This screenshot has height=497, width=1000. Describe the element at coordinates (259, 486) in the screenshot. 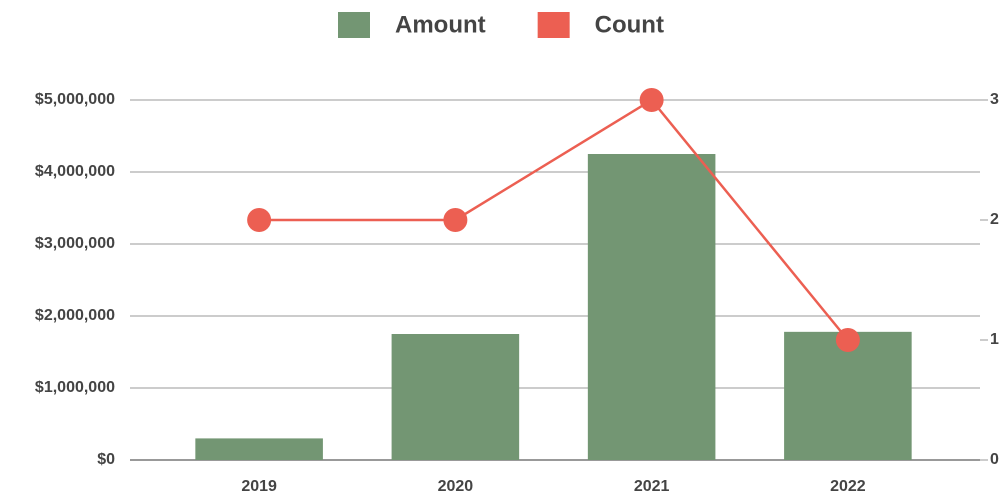

I see `x-tick-label: 2019` at that location.